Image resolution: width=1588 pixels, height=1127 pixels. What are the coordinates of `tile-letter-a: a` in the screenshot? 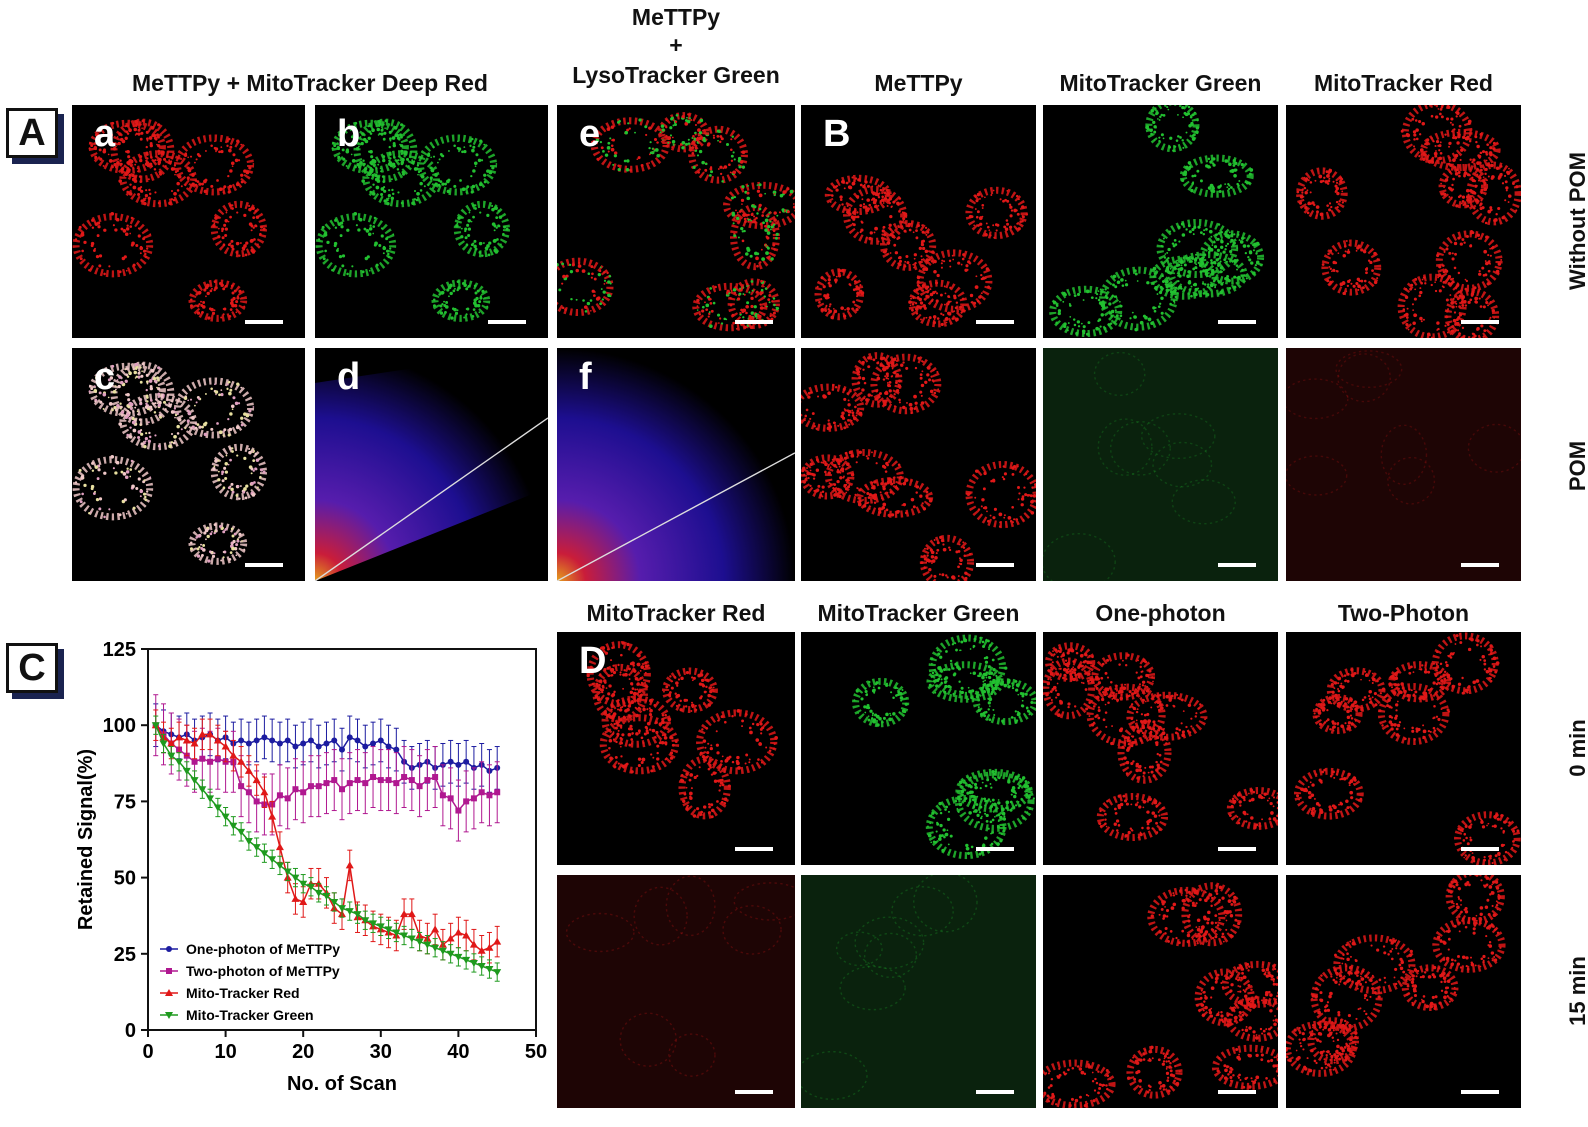 It's located at (105, 134).